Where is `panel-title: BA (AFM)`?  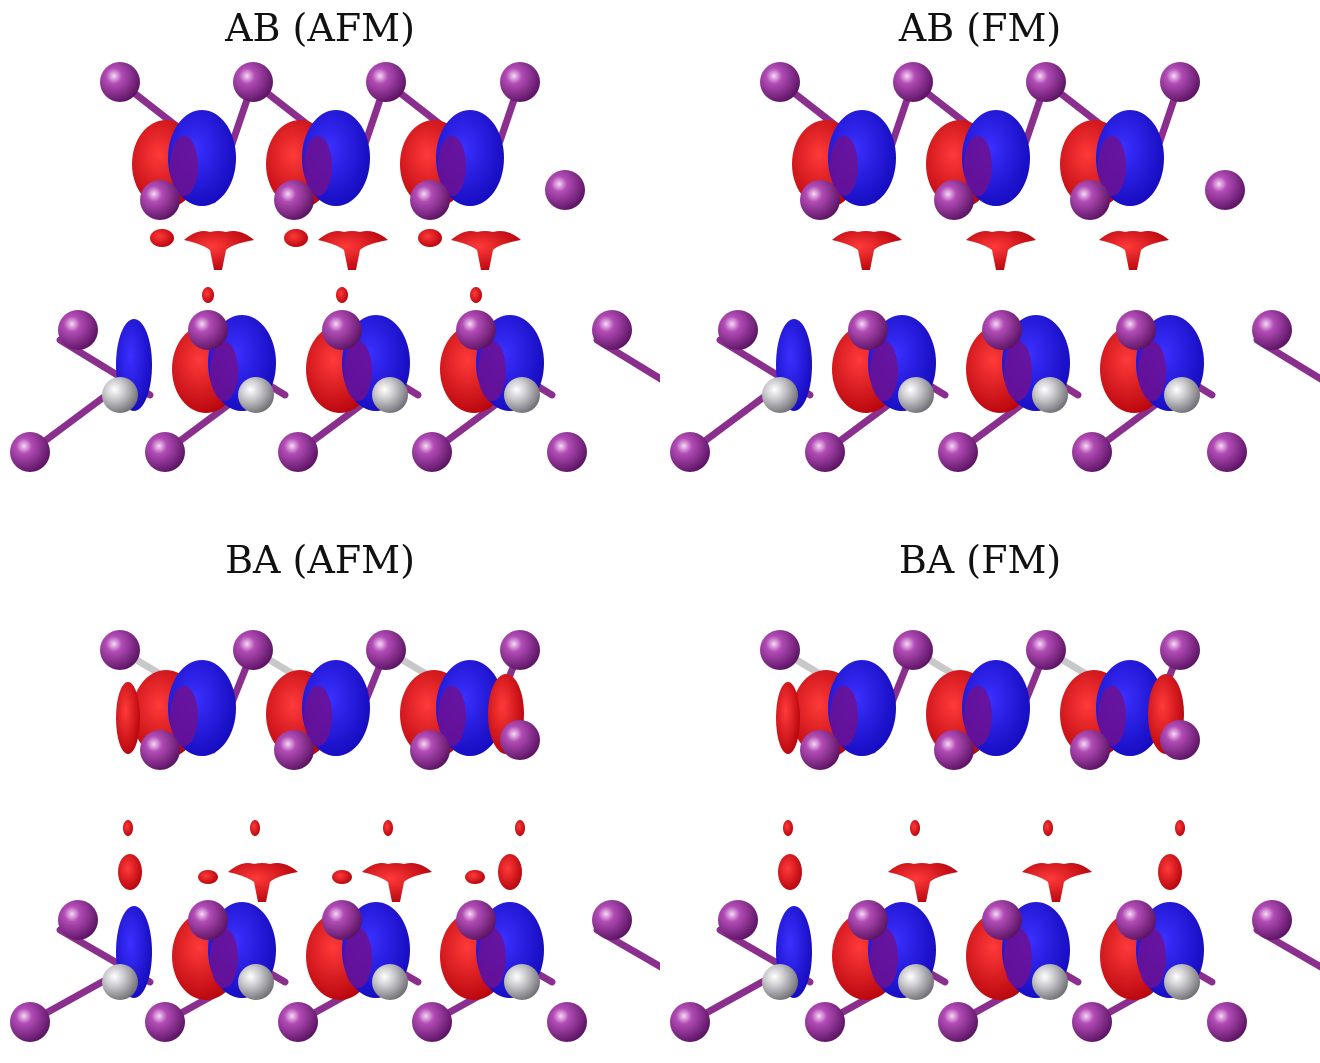
panel-title: BA (AFM) is located at coordinates (320, 560).